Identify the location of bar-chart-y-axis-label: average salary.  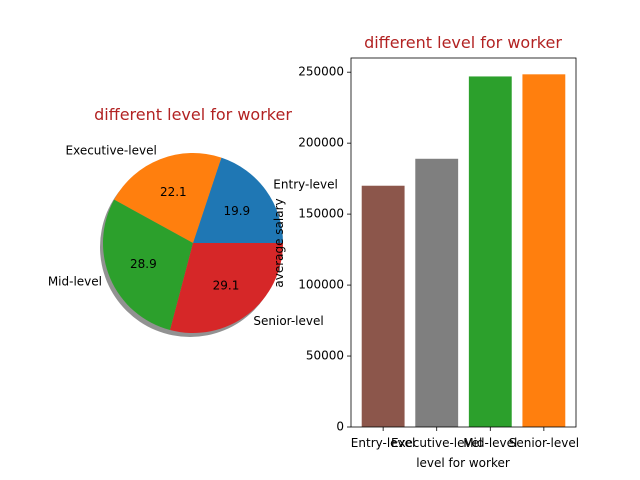
(279, 242).